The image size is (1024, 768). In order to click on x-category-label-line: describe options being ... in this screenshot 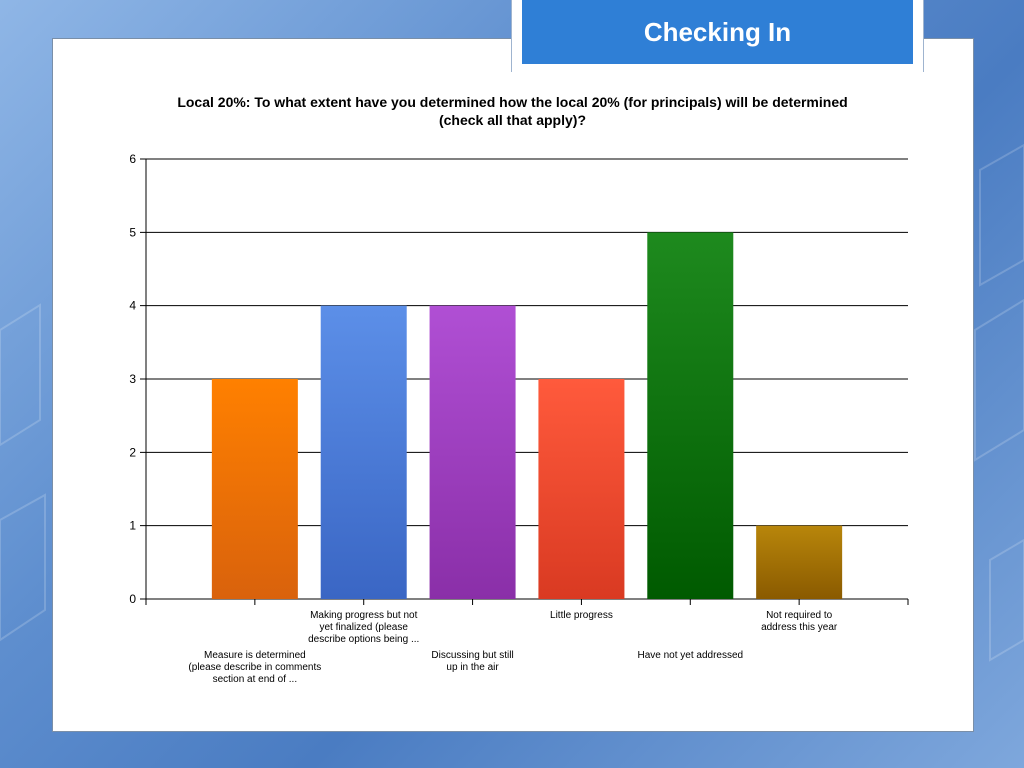, I will do `click(364, 639)`.